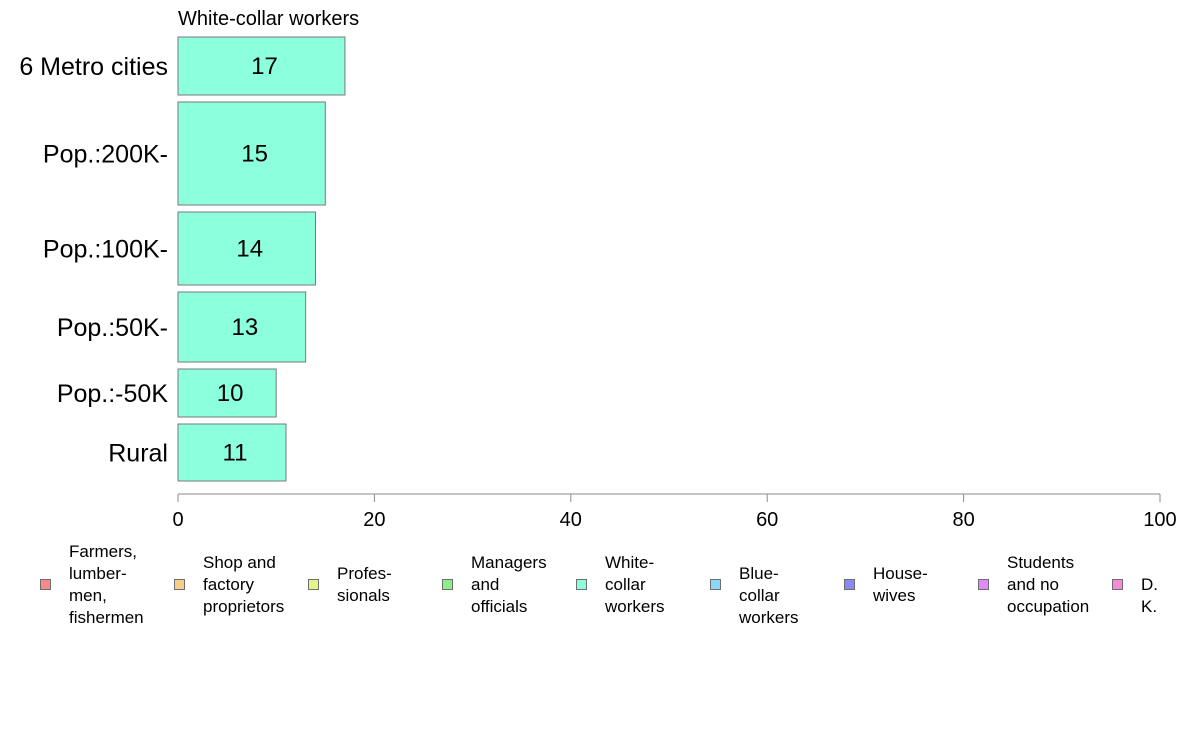 The image size is (1188, 736). What do you see at coordinates (769, 595) in the screenshot?
I see `legend-label: Blue-collar workers` at bounding box center [769, 595].